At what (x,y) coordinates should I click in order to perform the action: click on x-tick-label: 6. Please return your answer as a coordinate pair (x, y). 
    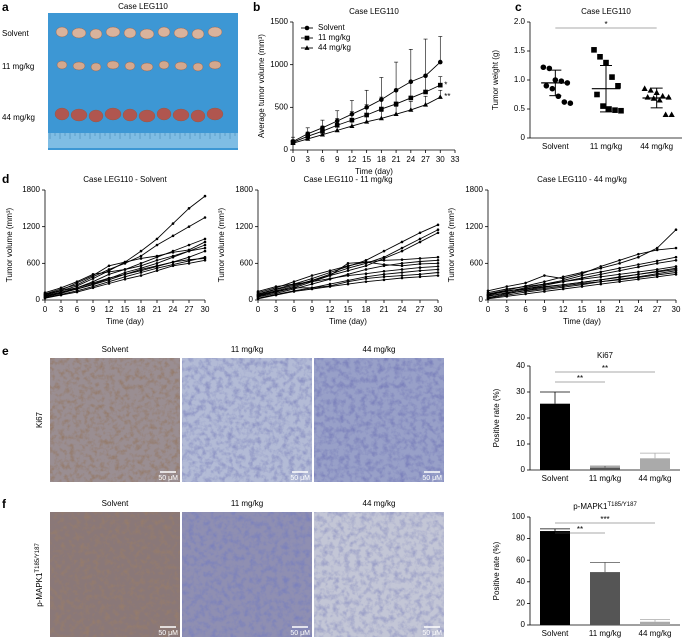
    Looking at the image, I should click on (322, 159).